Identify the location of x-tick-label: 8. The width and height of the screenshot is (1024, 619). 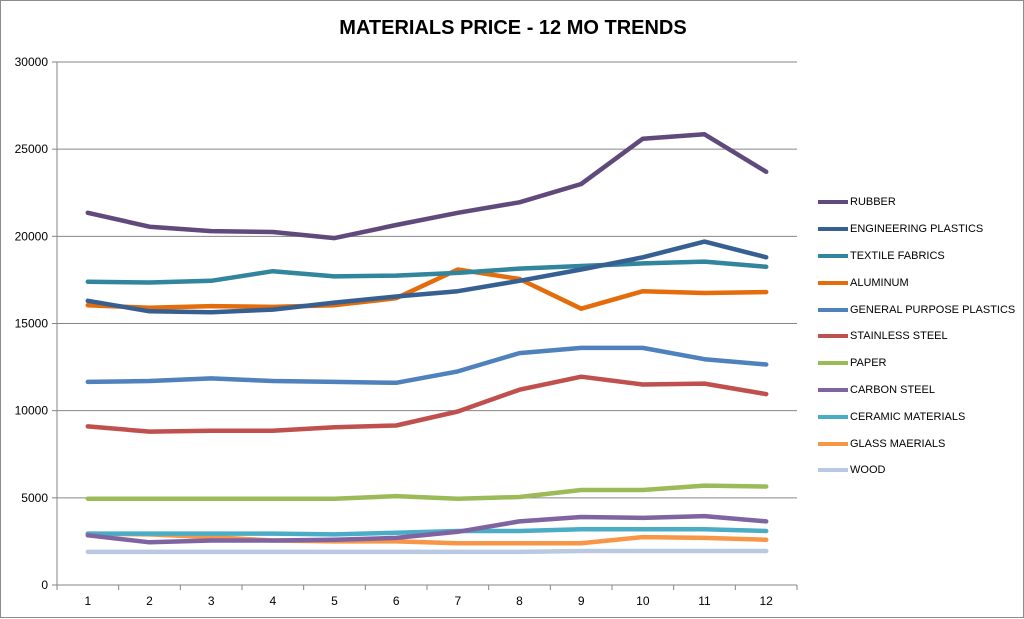
(519, 601).